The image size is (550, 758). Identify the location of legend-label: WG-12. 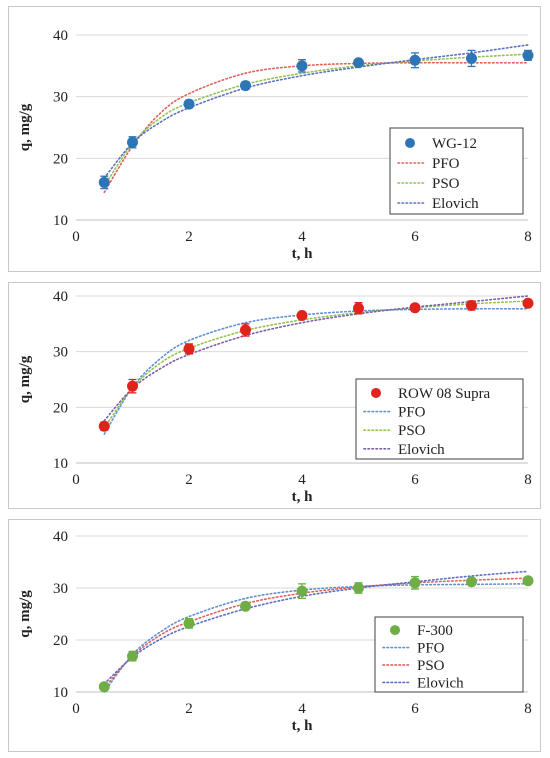
(454, 144).